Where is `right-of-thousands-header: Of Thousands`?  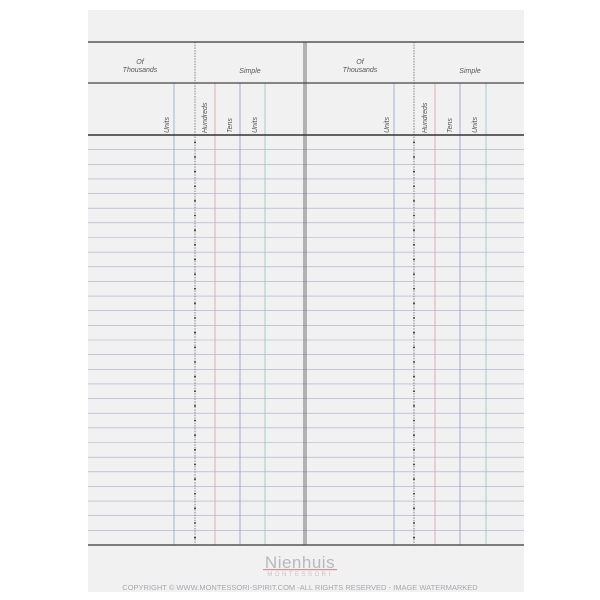 right-of-thousands-header: Of Thousands is located at coordinates (360, 67).